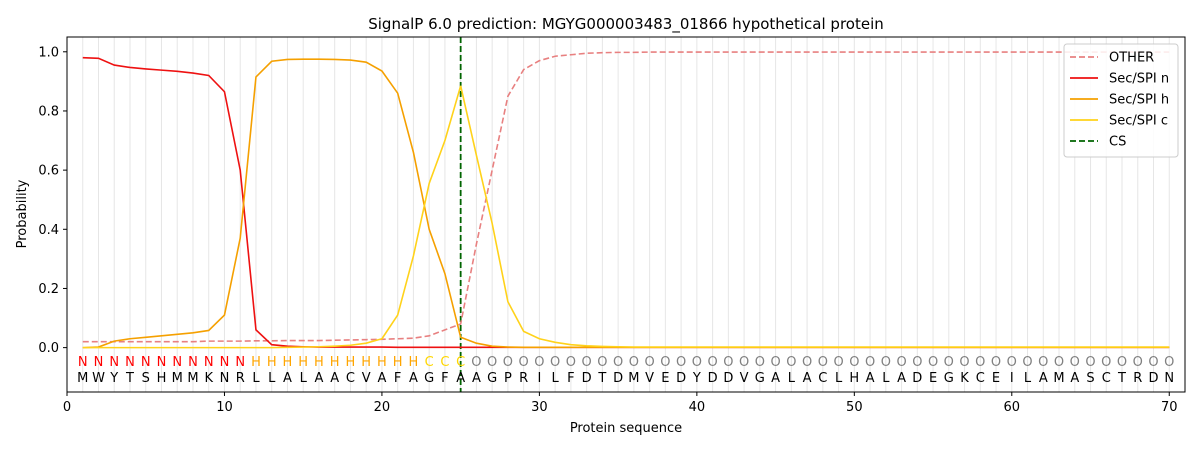  What do you see at coordinates (350, 378) in the screenshot?
I see `residue-18: C` at bounding box center [350, 378].